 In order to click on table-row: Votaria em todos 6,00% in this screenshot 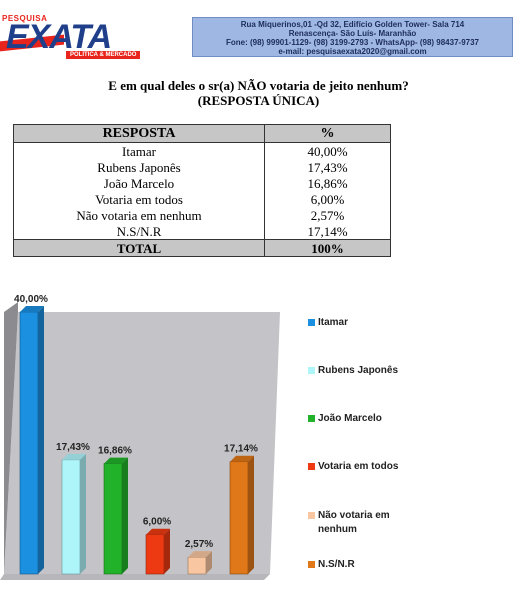, I will do `click(202, 199)`.